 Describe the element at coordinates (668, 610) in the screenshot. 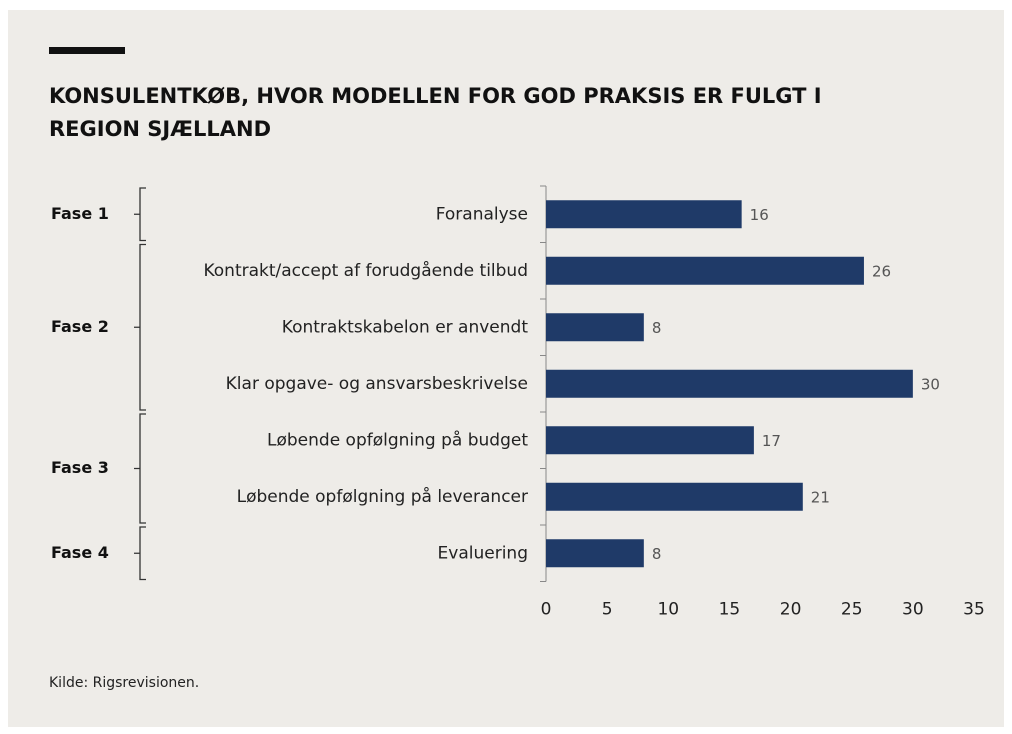

I see `x-tick-label: 10` at that location.